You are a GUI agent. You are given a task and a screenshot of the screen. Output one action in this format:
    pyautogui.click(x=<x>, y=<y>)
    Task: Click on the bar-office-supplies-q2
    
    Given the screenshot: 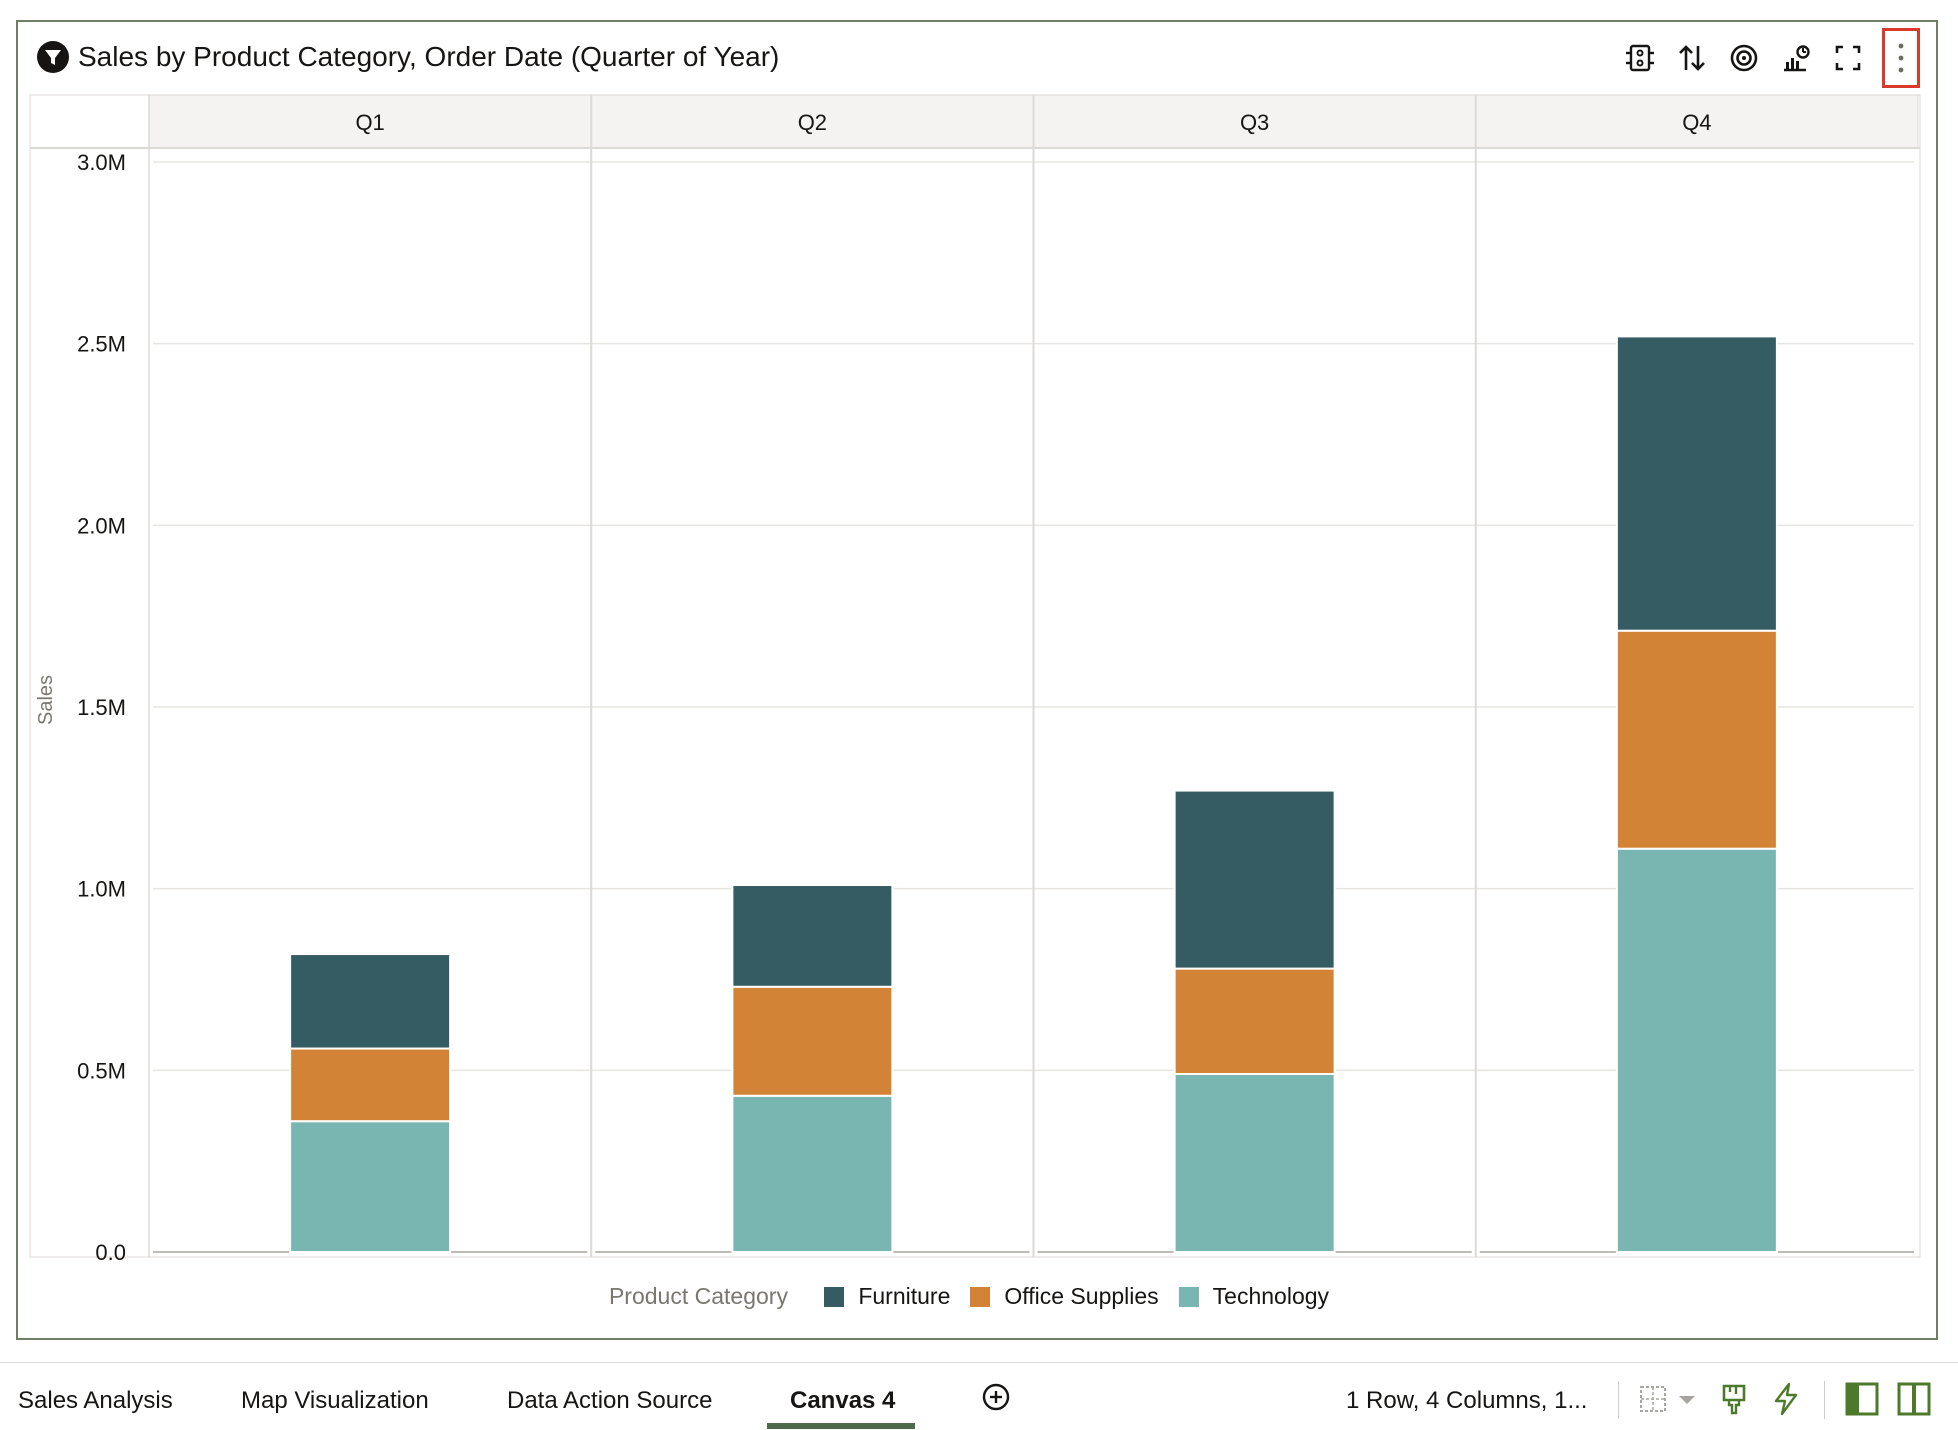 What is the action you would take?
    pyautogui.click(x=812, y=1041)
    